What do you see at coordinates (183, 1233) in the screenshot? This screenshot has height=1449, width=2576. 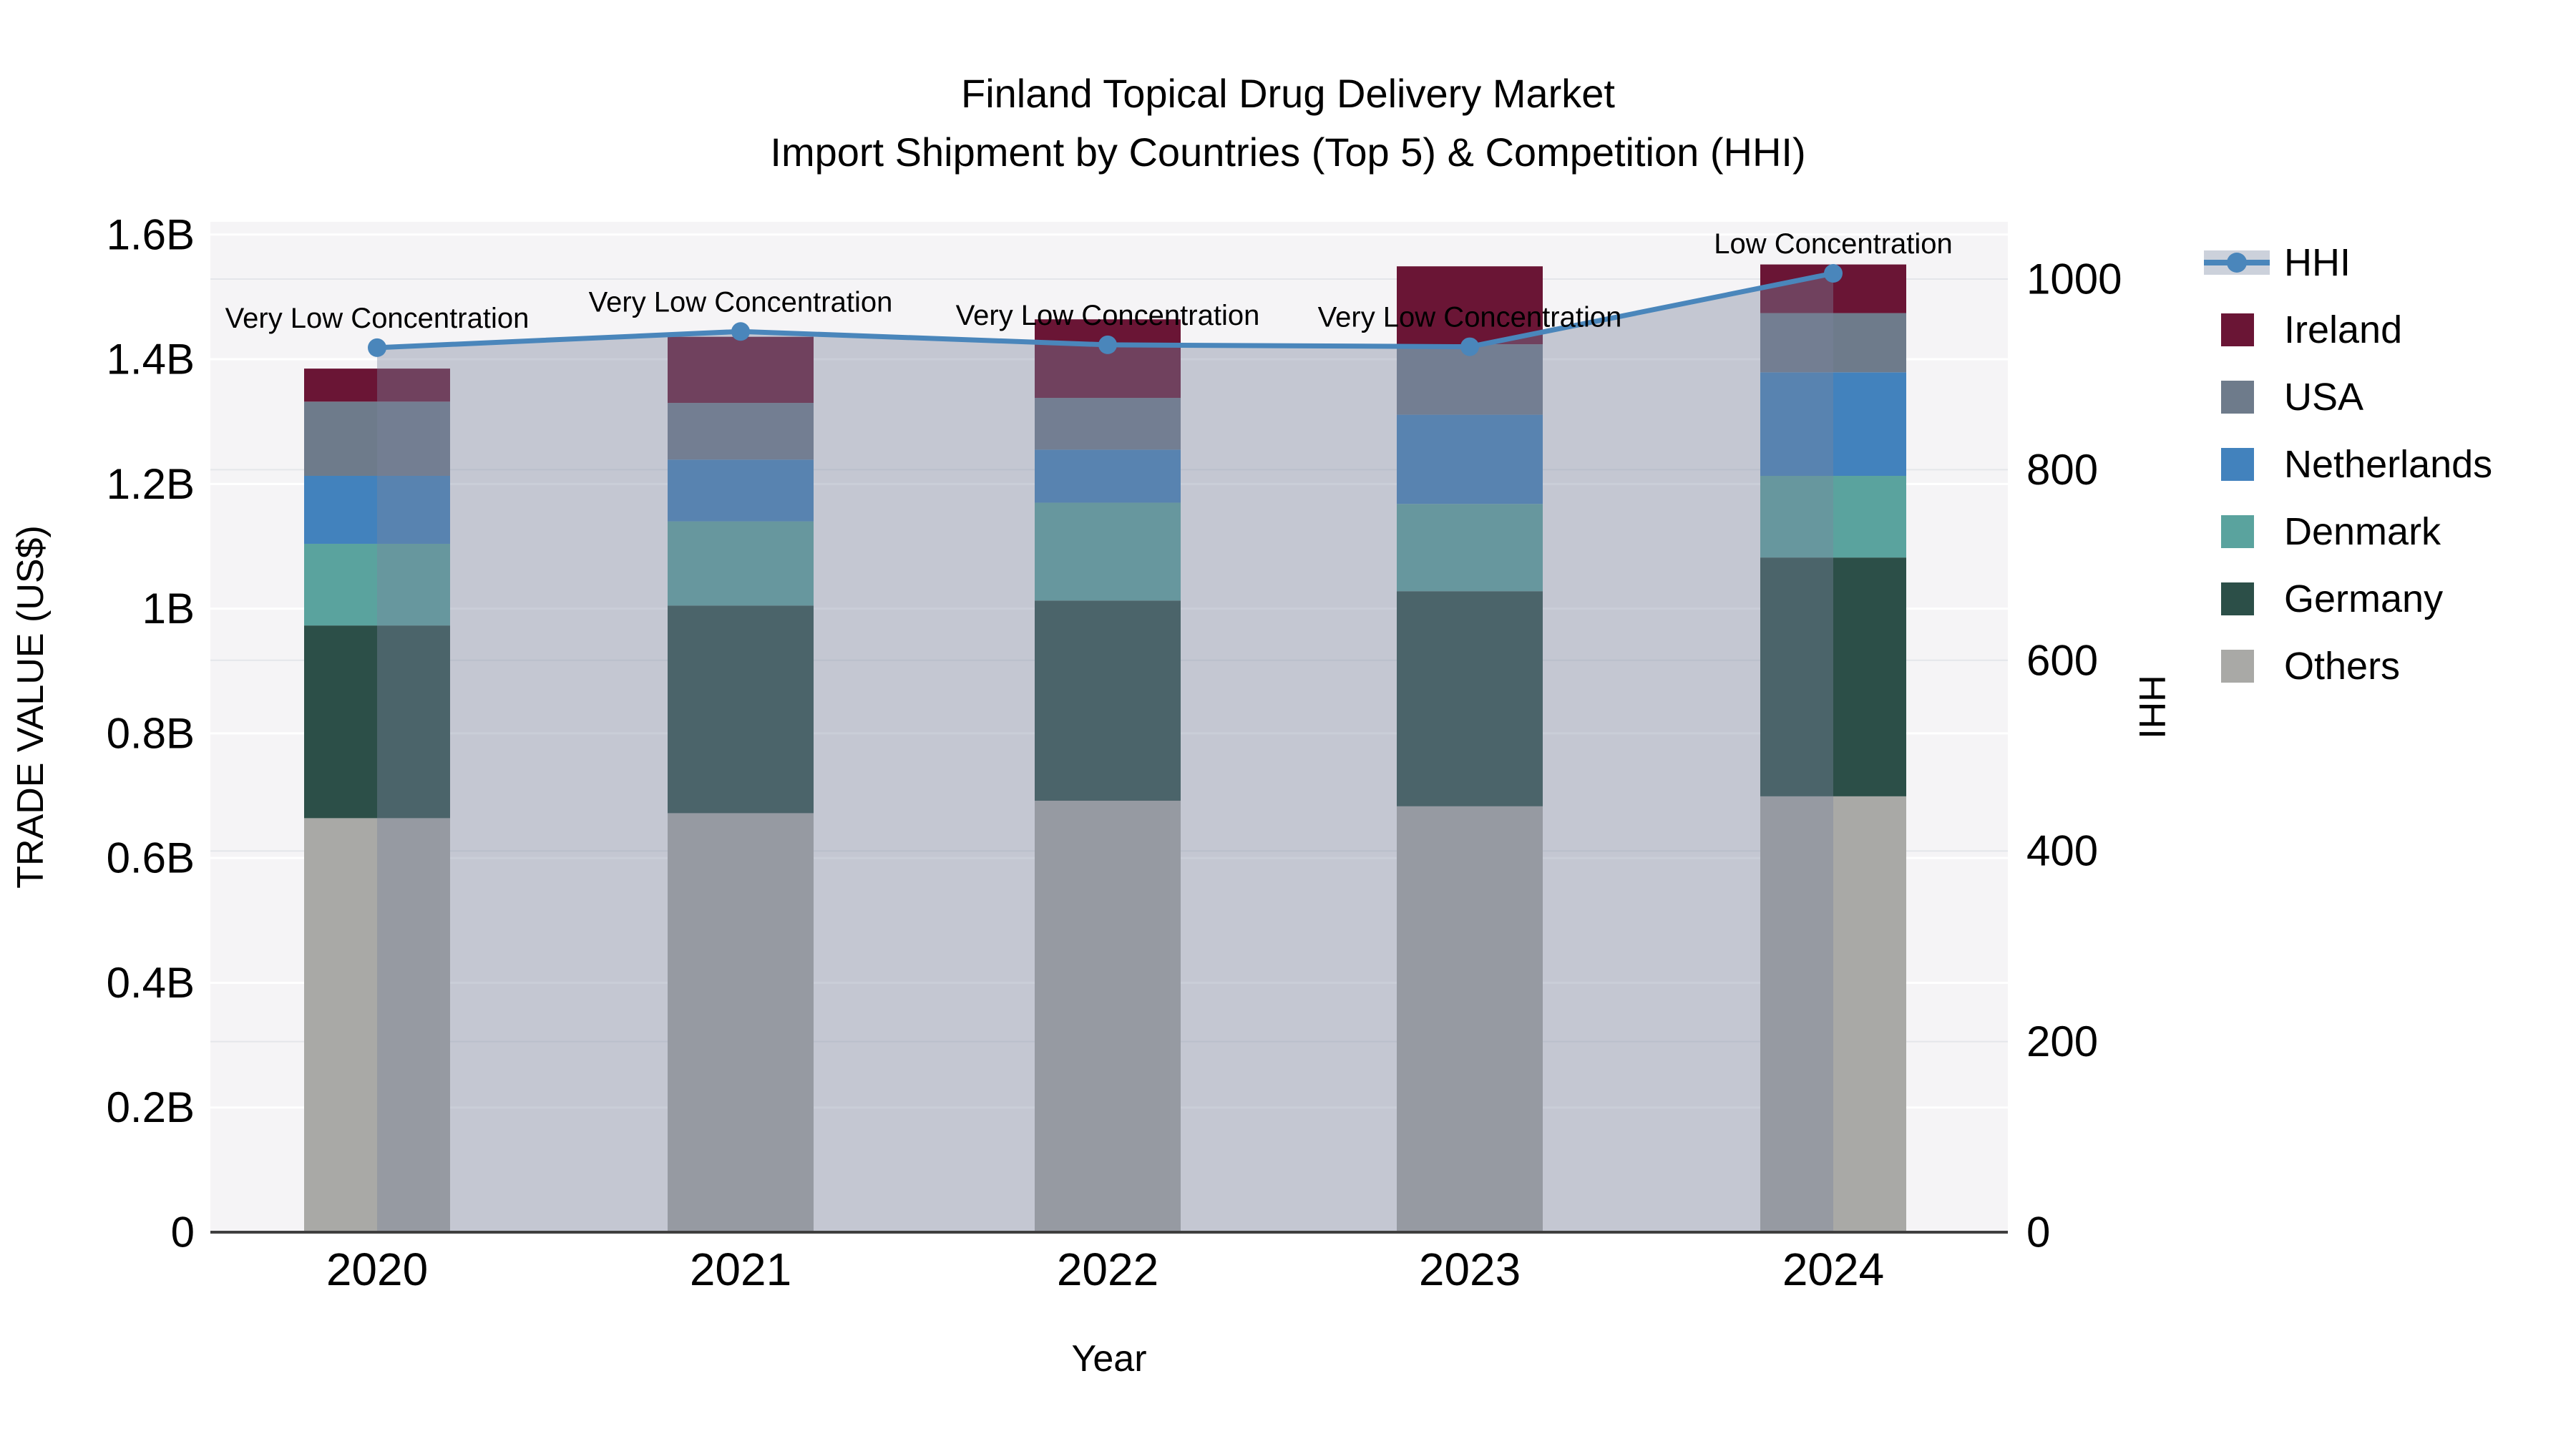 I see `left-tick-0: 0` at bounding box center [183, 1233].